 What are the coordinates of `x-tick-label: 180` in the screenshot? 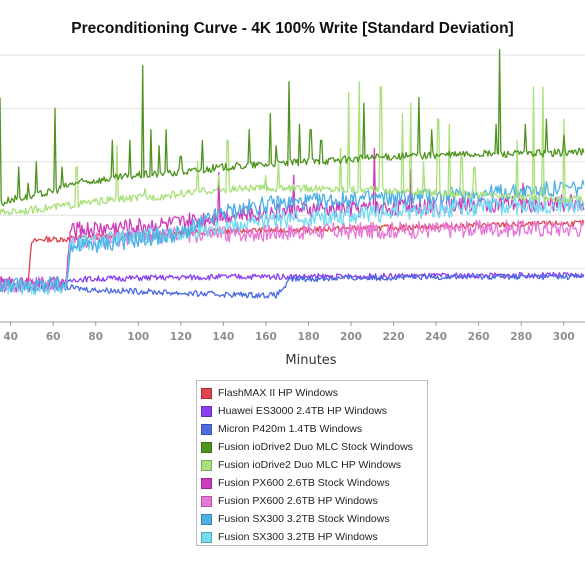 It's located at (308, 337).